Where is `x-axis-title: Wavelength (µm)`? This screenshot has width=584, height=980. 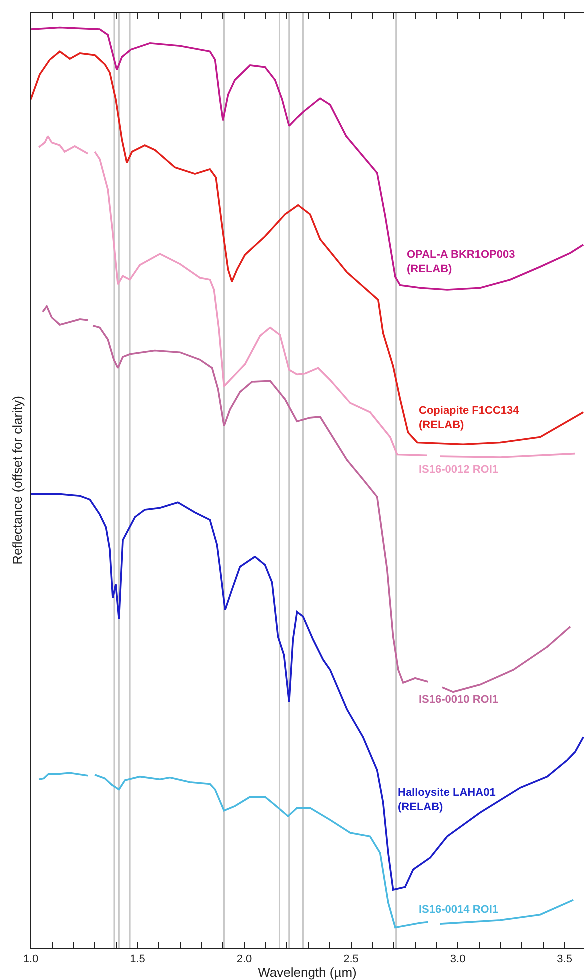 x-axis-title: Wavelength (µm) is located at coordinates (307, 972).